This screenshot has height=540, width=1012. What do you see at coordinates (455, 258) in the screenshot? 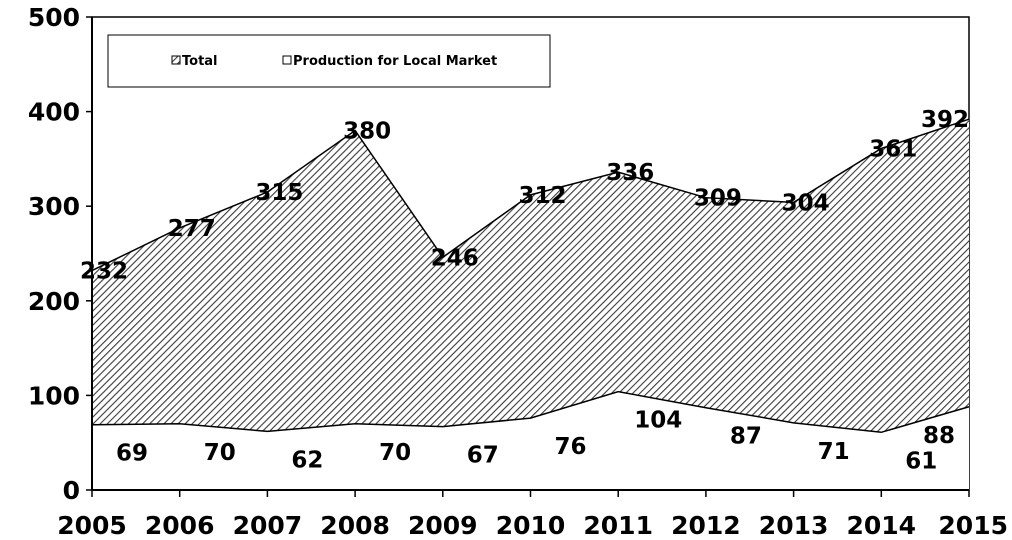
I see `data-label-total: 246` at bounding box center [455, 258].